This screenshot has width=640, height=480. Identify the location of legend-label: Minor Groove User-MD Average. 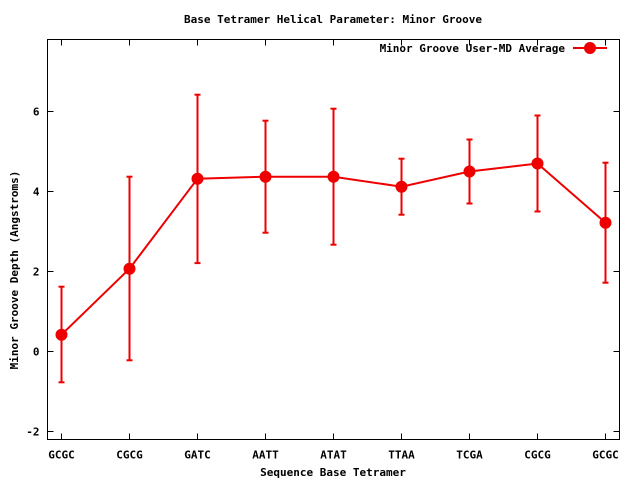
(473, 48).